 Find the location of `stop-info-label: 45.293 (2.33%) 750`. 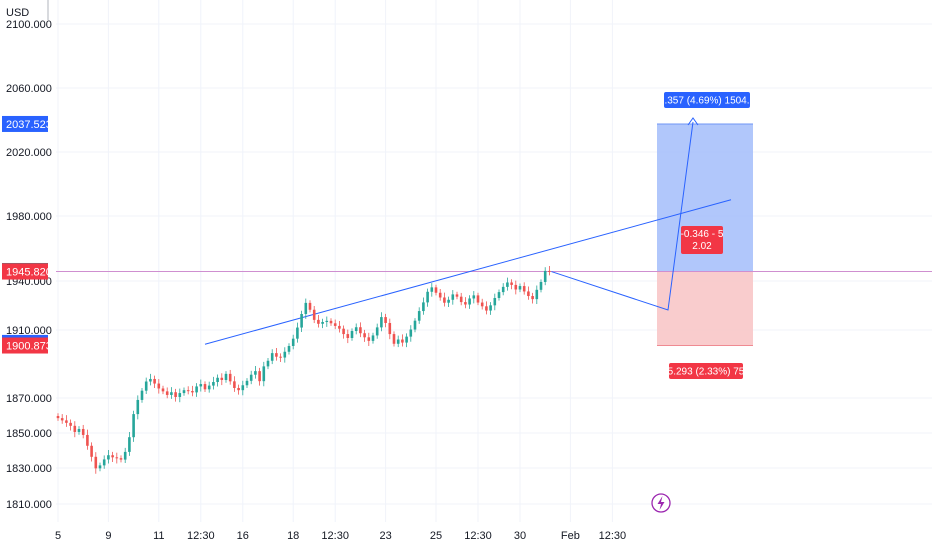

stop-info-label: 45.293 (2.33%) 750 is located at coordinates (706, 372).